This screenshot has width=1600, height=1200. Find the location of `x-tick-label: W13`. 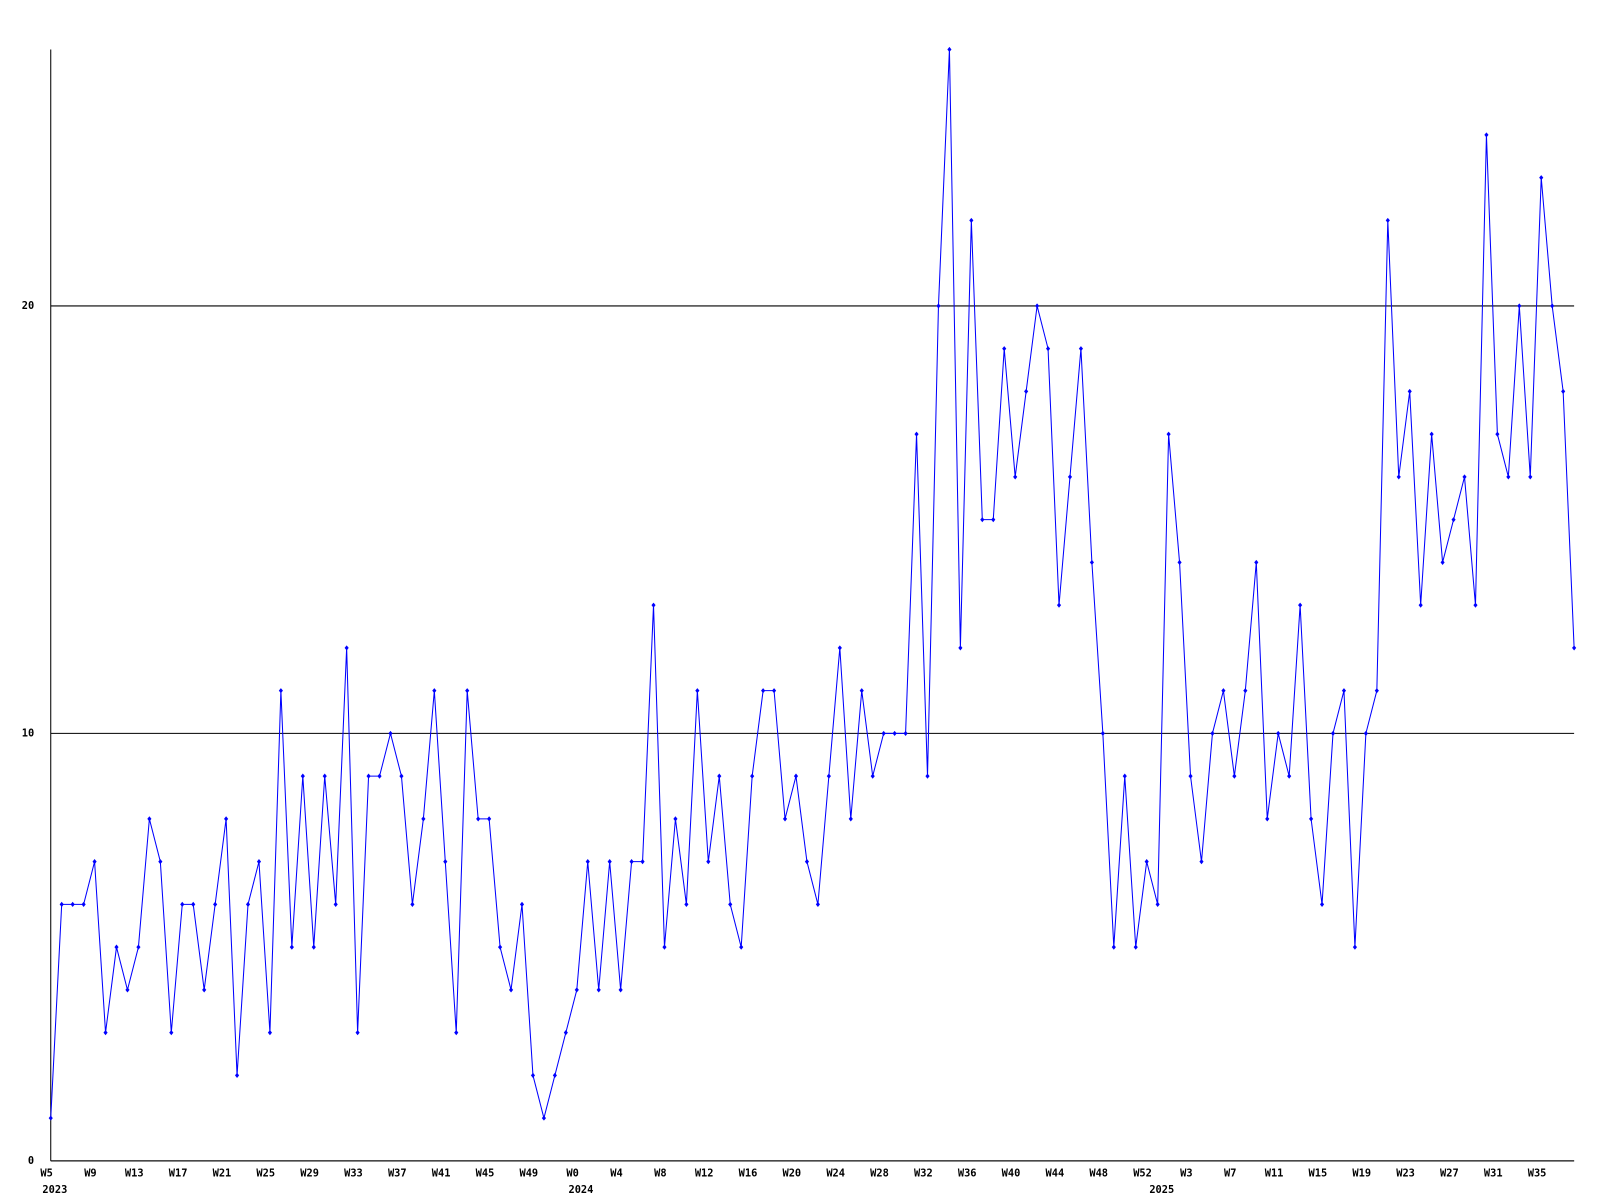

x-tick-label: W13 is located at coordinates (134, 1173).